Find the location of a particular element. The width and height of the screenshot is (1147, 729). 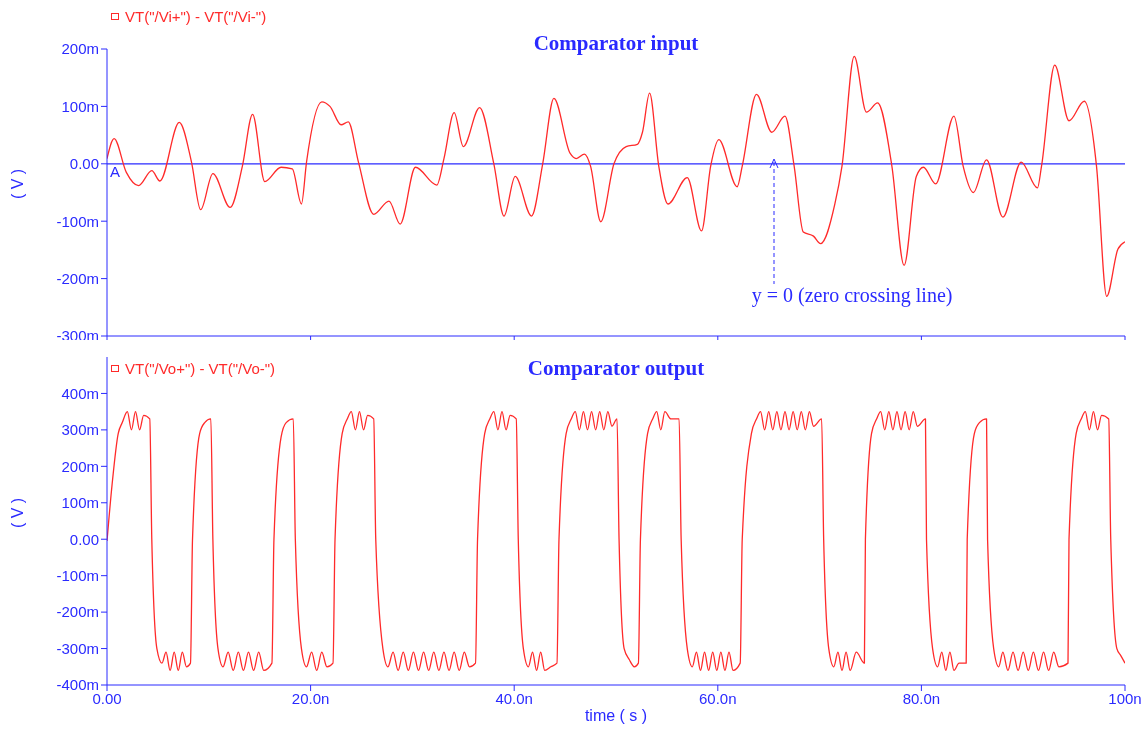

x-tick-label: 20.0n is located at coordinates (310, 698).